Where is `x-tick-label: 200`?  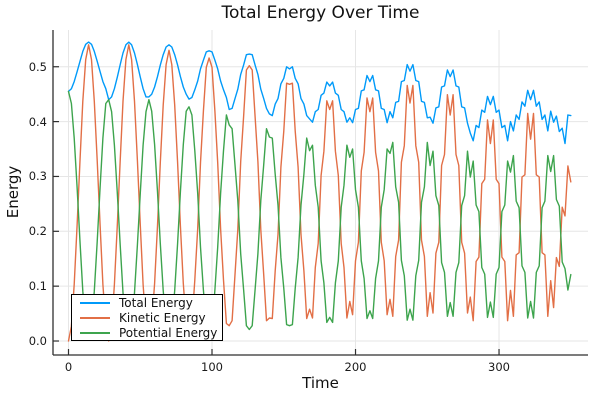 x-tick-label: 200 is located at coordinates (355, 367).